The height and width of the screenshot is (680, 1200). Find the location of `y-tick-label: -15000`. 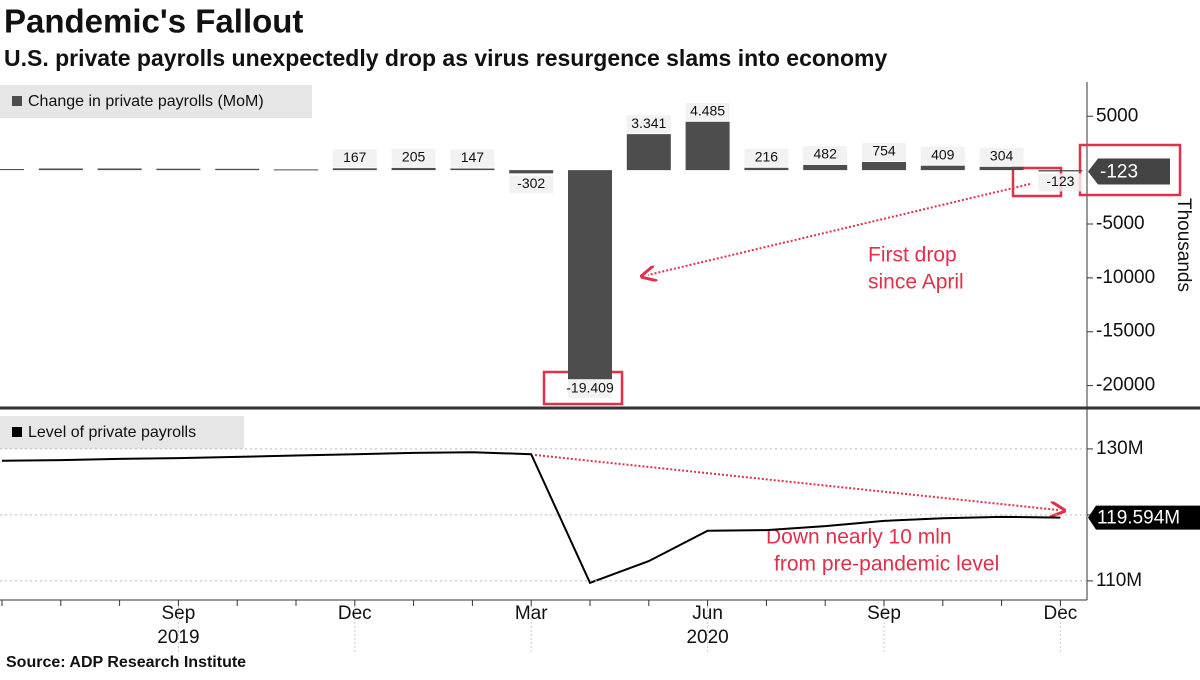

y-tick-label: -15000 is located at coordinates (1125, 331).